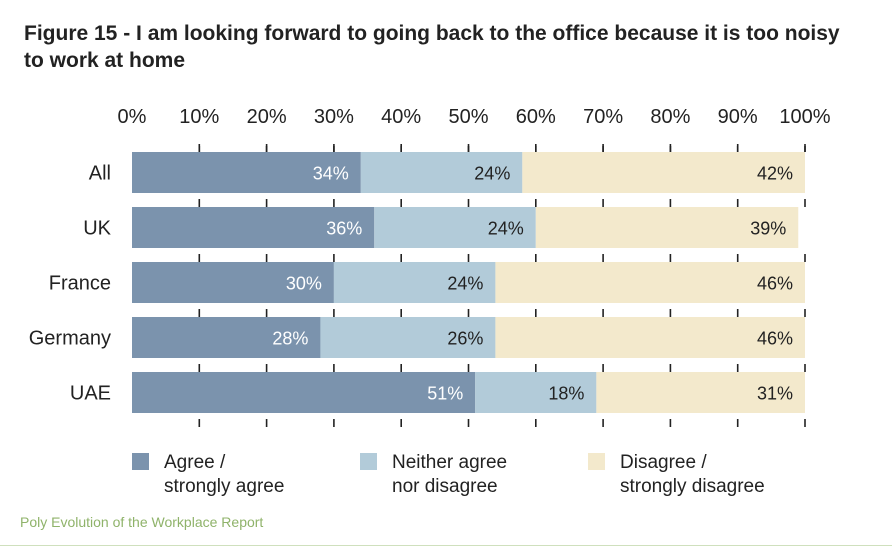 The height and width of the screenshot is (547, 892). What do you see at coordinates (80, 284) in the screenshot?
I see `category-label: France` at bounding box center [80, 284].